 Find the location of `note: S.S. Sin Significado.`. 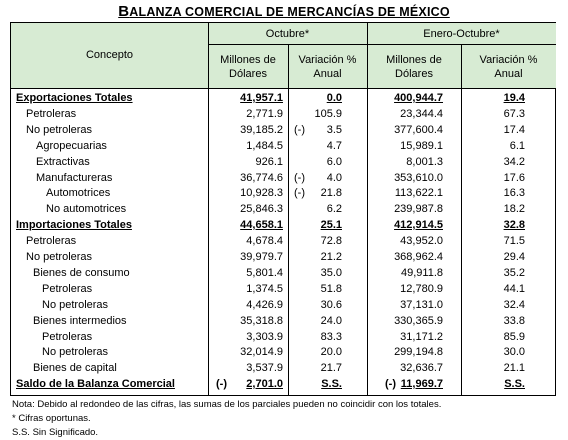

note: S.S. Sin Significado. is located at coordinates (55, 432).